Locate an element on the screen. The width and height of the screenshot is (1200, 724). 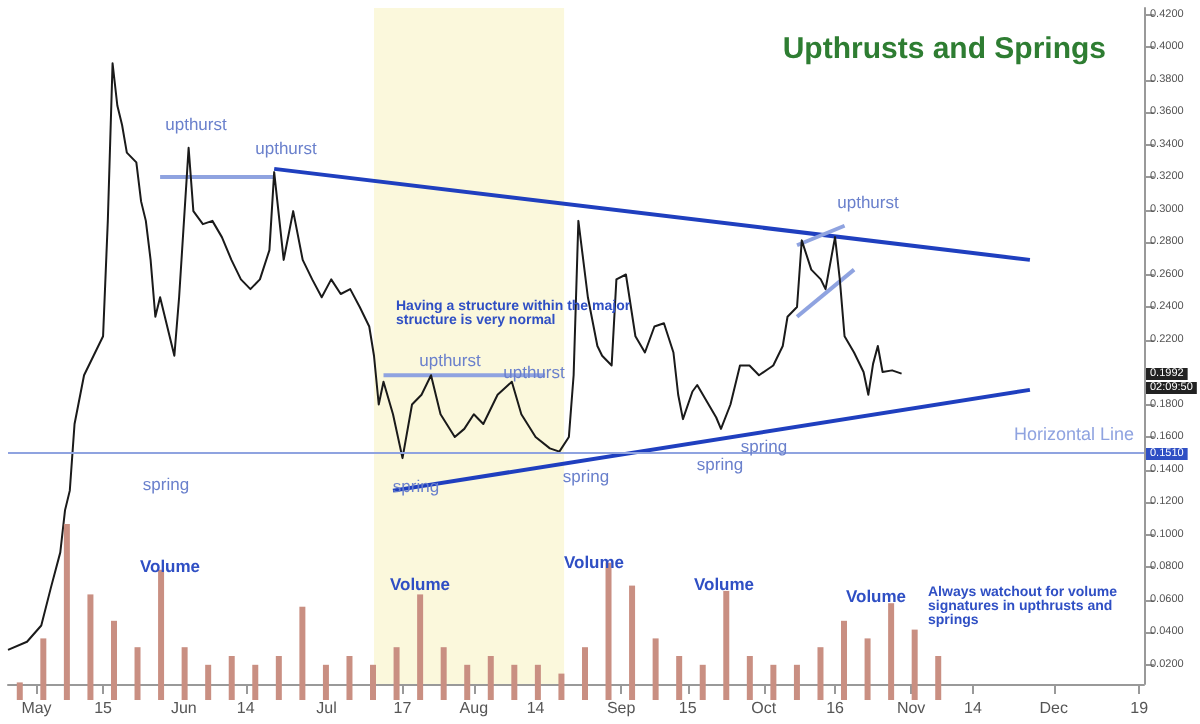
x-tick-label: 19 is located at coordinates (1140, 708).